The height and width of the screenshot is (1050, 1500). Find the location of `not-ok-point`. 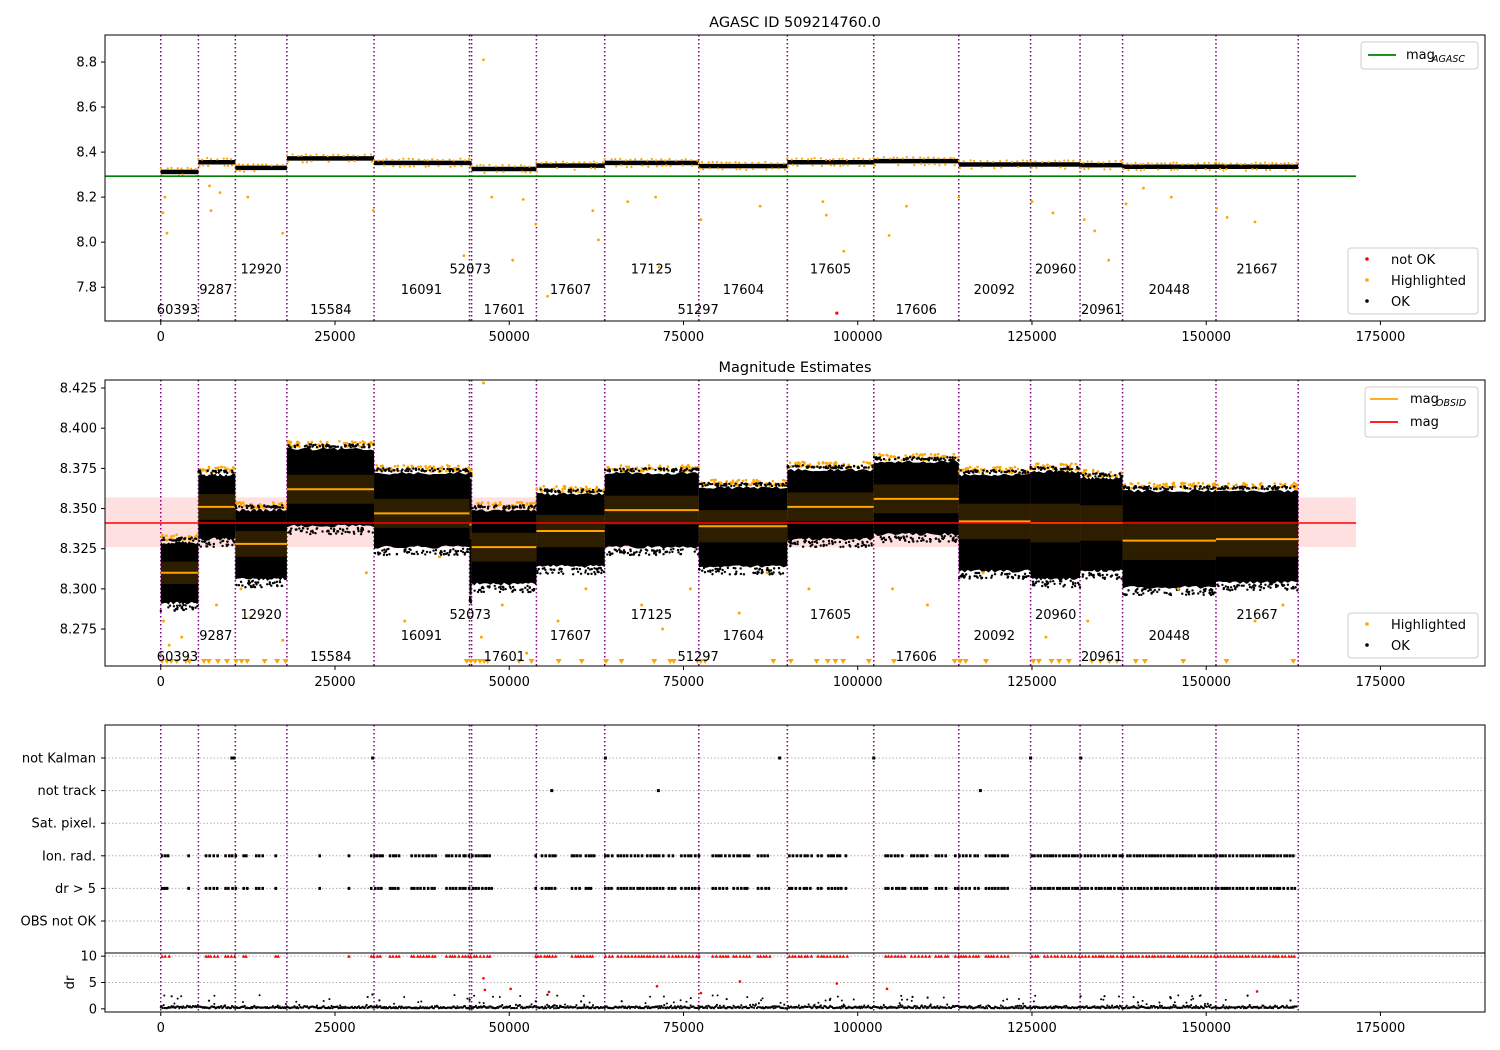

not-ok-point is located at coordinates (837, 313).